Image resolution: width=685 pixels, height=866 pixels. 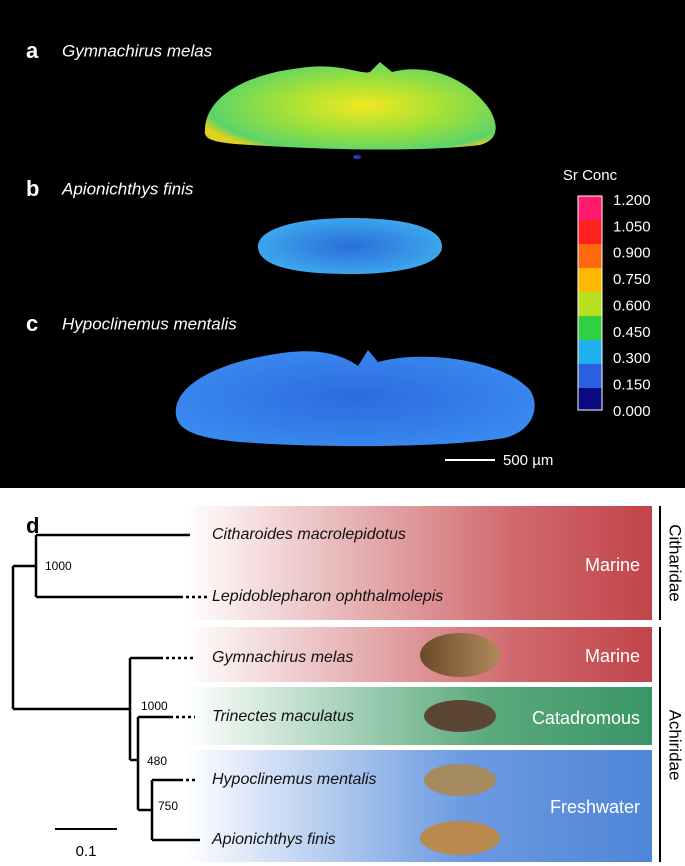 I want to click on colorbar-frame, so click(x=590, y=303).